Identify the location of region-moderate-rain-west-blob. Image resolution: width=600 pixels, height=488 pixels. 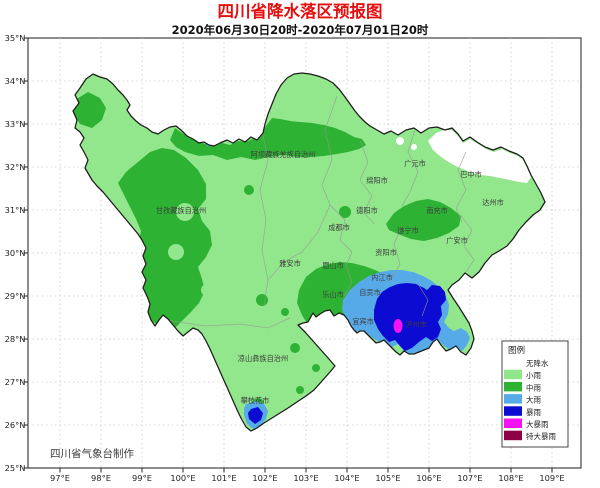
(165, 239).